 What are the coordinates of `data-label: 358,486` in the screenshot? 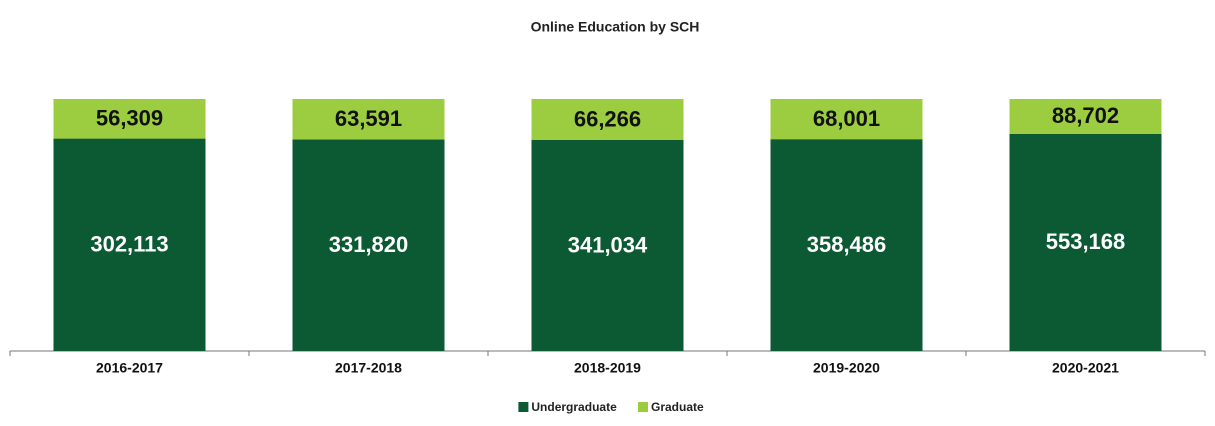 It's located at (847, 244).